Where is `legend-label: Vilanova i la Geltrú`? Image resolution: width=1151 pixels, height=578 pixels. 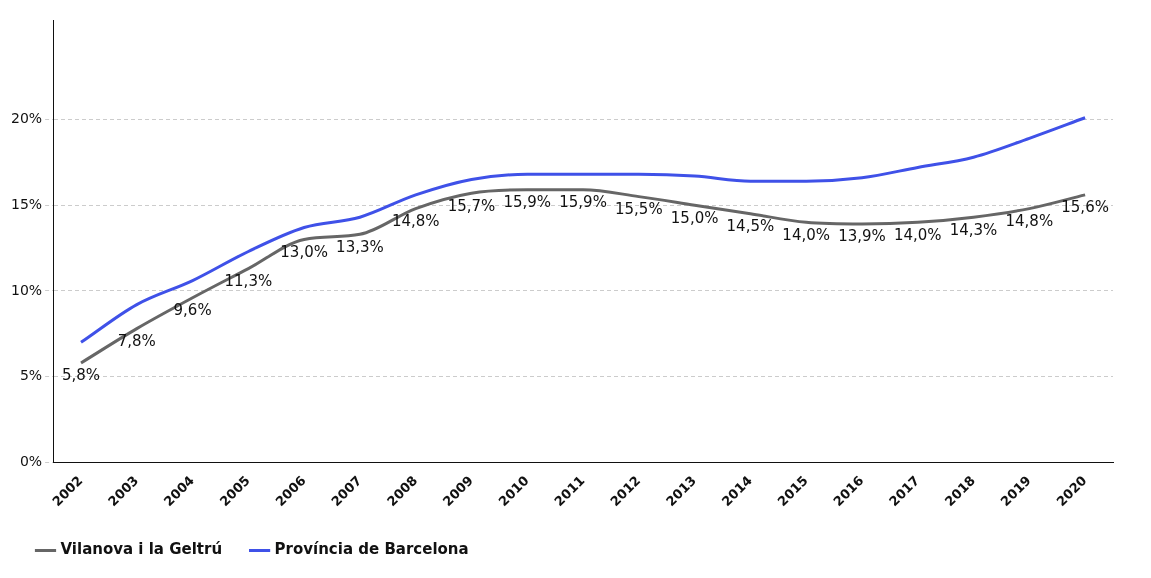 legend-label: Vilanova i la Geltrú is located at coordinates (141, 549).